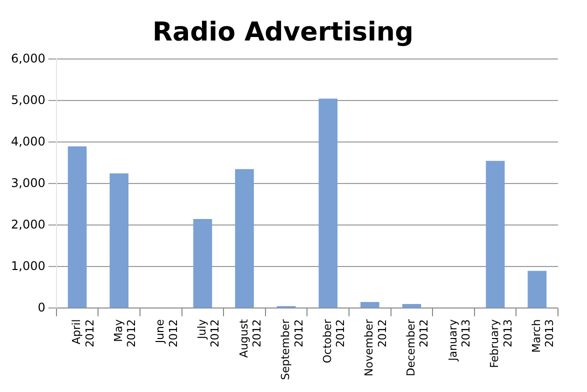 The width and height of the screenshot is (587, 392). Describe the element at coordinates (417, 347) in the screenshot. I see `x-tick-label: December 2012` at that location.